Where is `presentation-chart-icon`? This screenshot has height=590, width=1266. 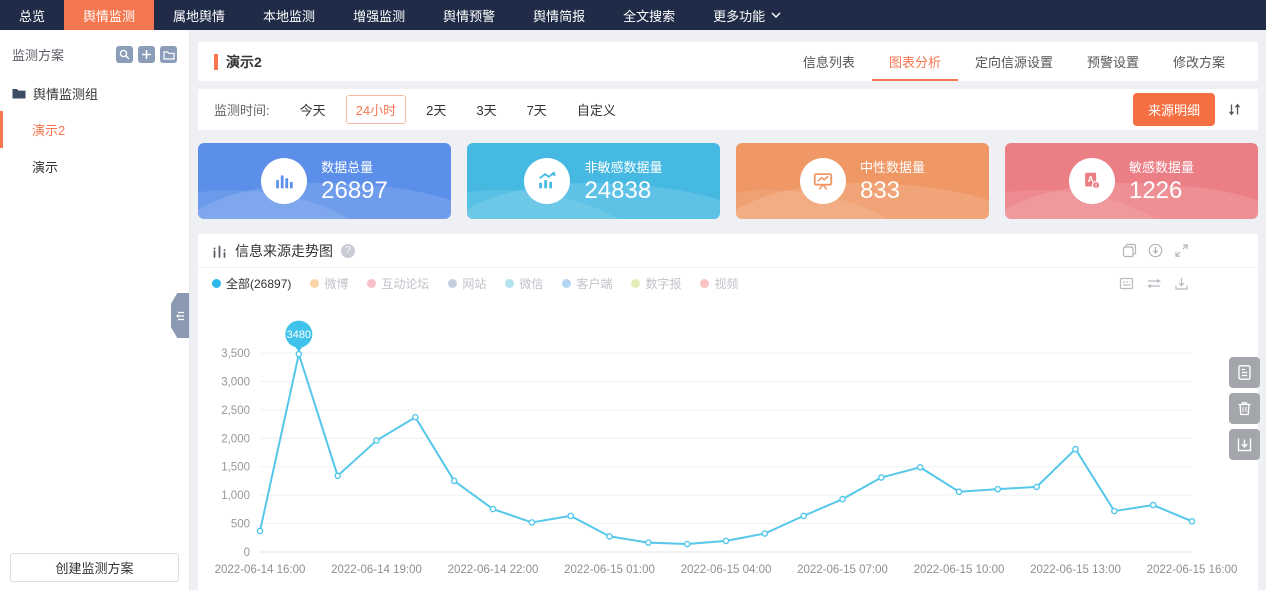
presentation-chart-icon is located at coordinates (822, 181).